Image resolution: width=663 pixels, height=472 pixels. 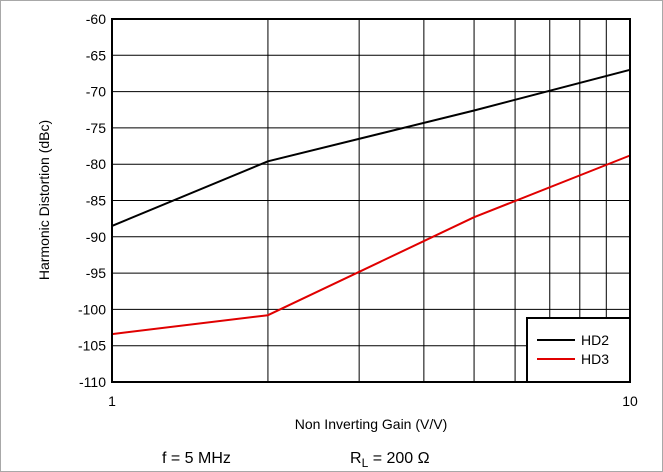 What do you see at coordinates (96, 19) in the screenshot?
I see `y-tick-label: -60` at bounding box center [96, 19].